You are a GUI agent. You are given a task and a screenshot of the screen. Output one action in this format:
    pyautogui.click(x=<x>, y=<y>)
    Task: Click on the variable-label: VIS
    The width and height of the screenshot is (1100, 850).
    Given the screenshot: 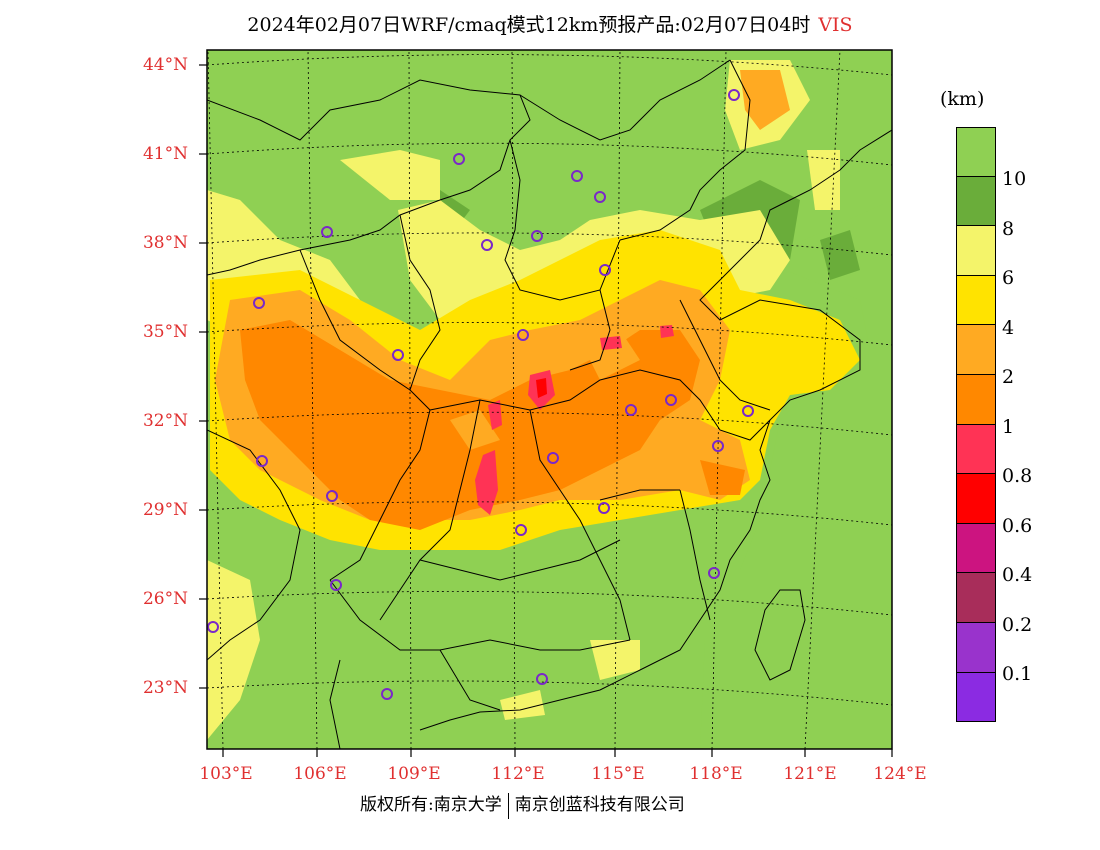 What is the action you would take?
    pyautogui.click(x=835, y=25)
    